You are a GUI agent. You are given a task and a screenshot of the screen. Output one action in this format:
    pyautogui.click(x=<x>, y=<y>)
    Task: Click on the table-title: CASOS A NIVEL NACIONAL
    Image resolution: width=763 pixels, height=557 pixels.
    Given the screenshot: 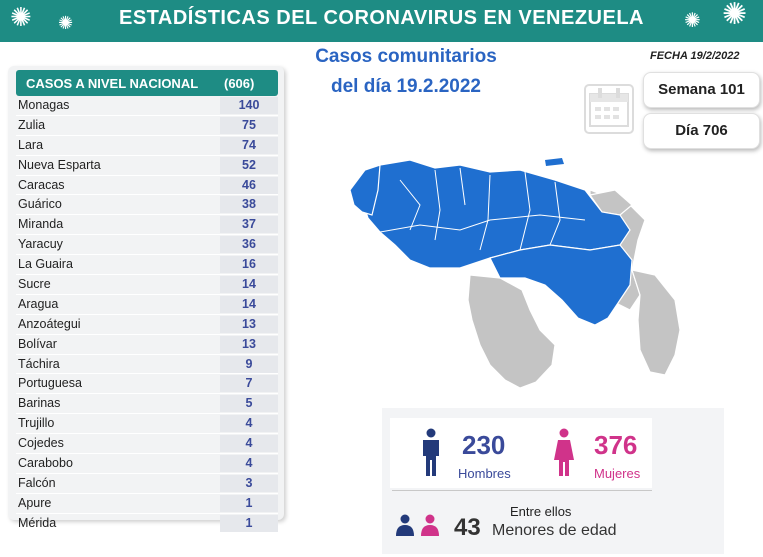 What is the action you would take?
    pyautogui.click(x=112, y=83)
    